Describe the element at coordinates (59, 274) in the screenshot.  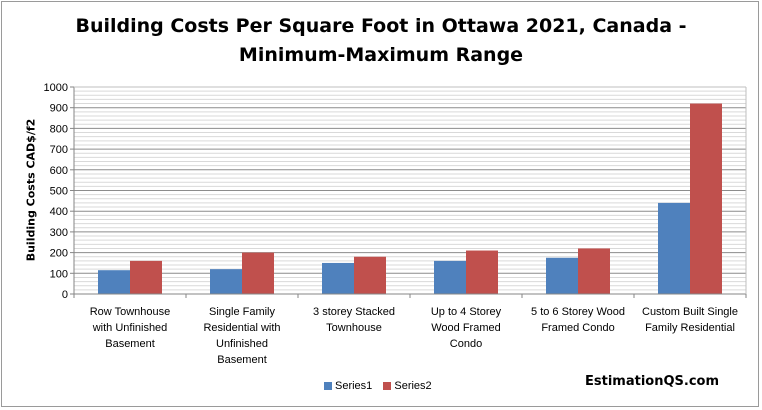
I see `y-tick-label: 100` at that location.